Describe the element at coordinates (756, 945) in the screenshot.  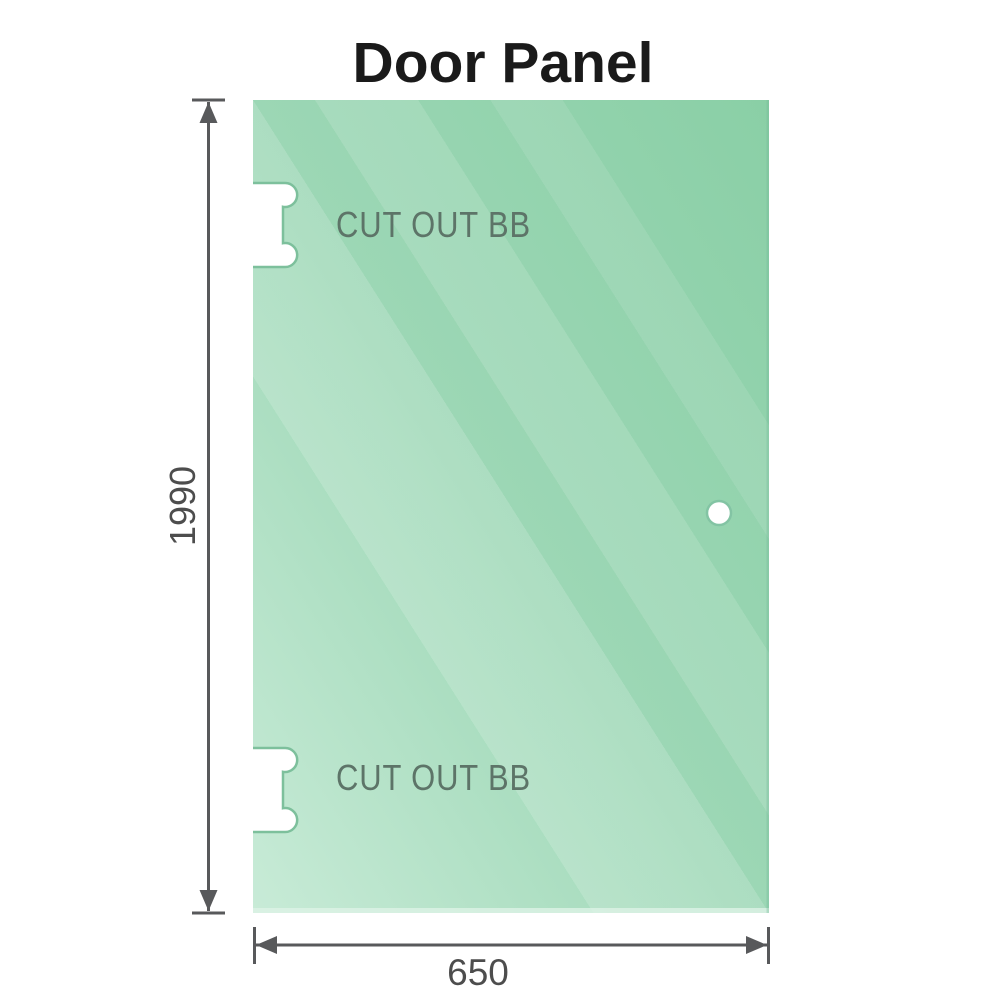
I see `arrow-right-icon` at that location.